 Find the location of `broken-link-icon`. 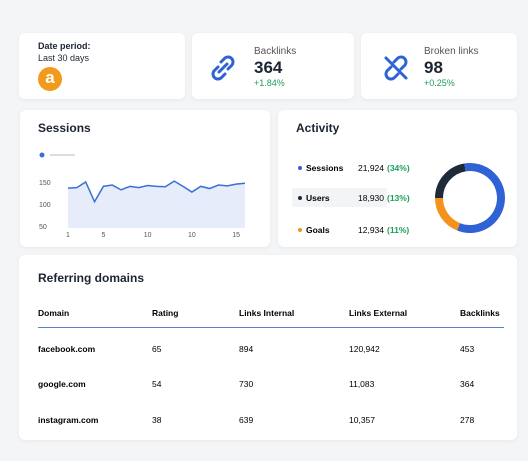

broken-link-icon is located at coordinates (396, 68).